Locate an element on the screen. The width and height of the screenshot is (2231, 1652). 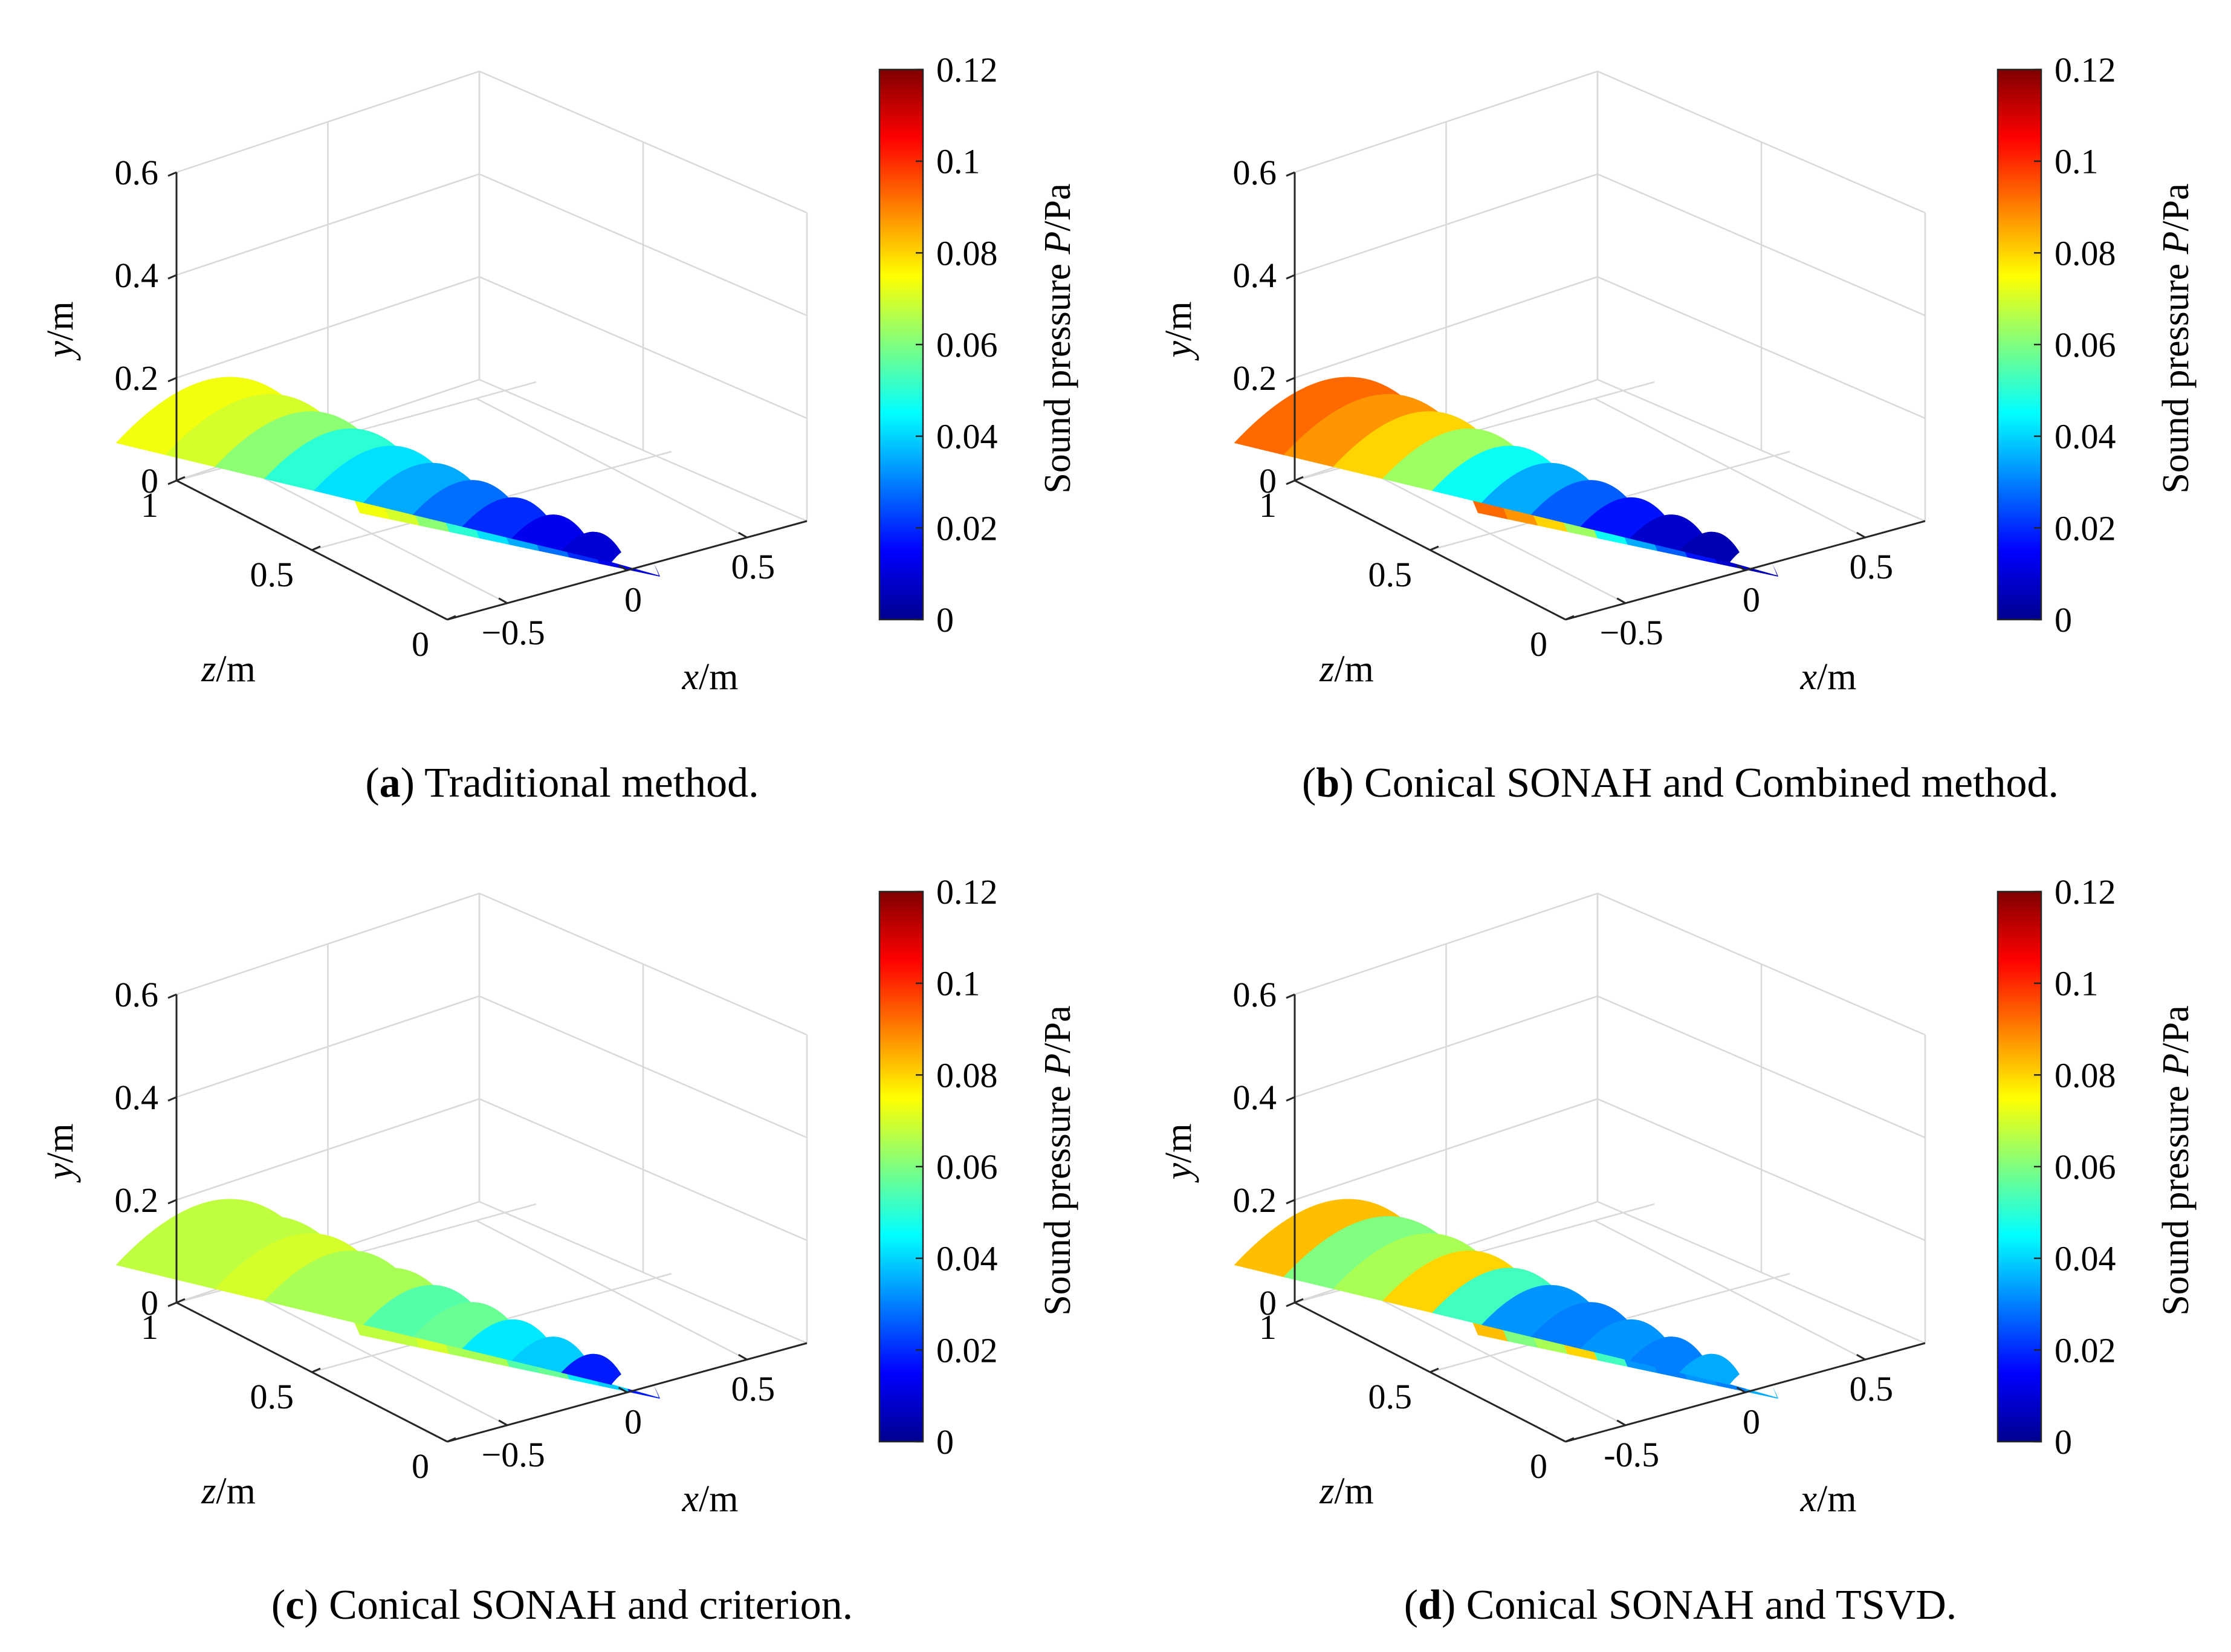
x-tick-label: 0.5 is located at coordinates (753, 567).